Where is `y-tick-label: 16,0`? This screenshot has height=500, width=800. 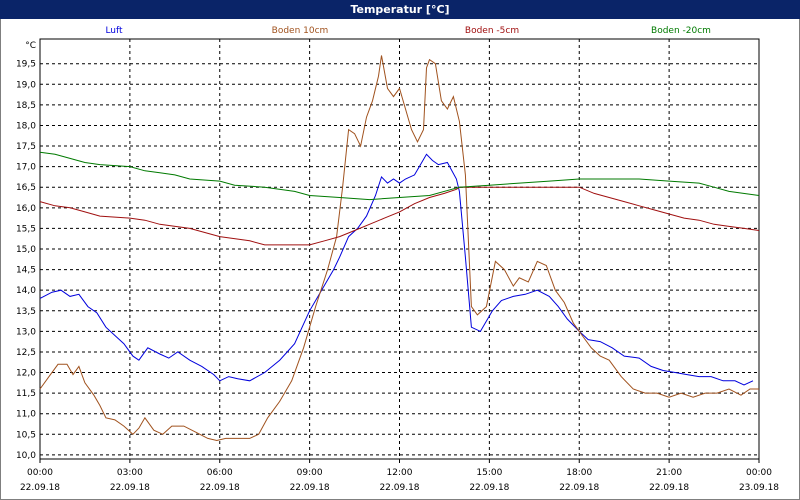
y-tick-label: 16,0 is located at coordinates (26, 209).